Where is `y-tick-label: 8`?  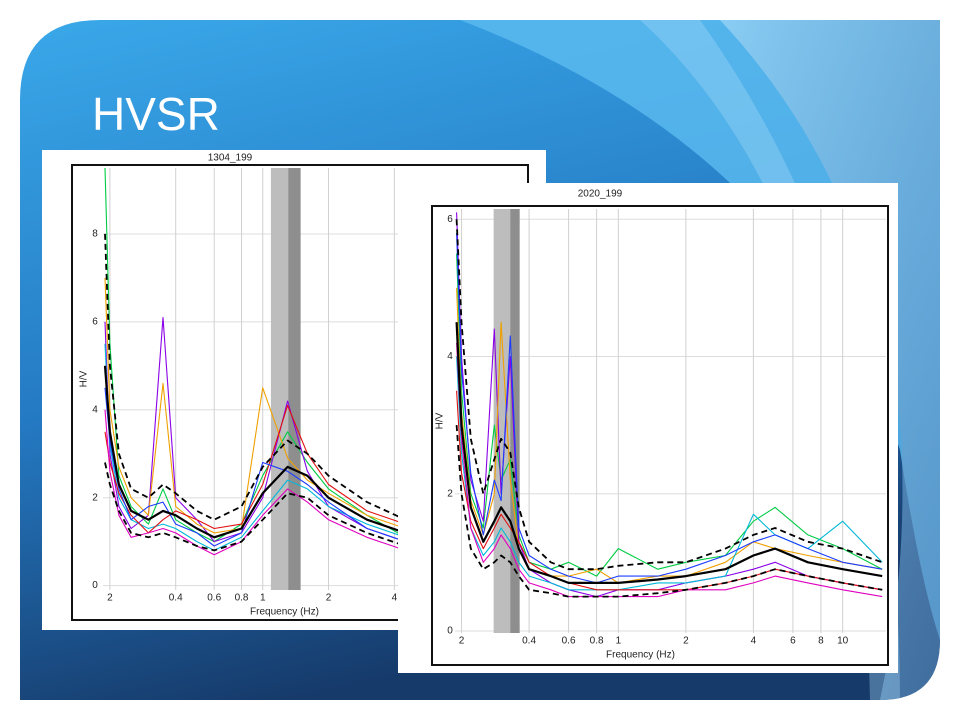 y-tick-label: 8 is located at coordinates (95, 234).